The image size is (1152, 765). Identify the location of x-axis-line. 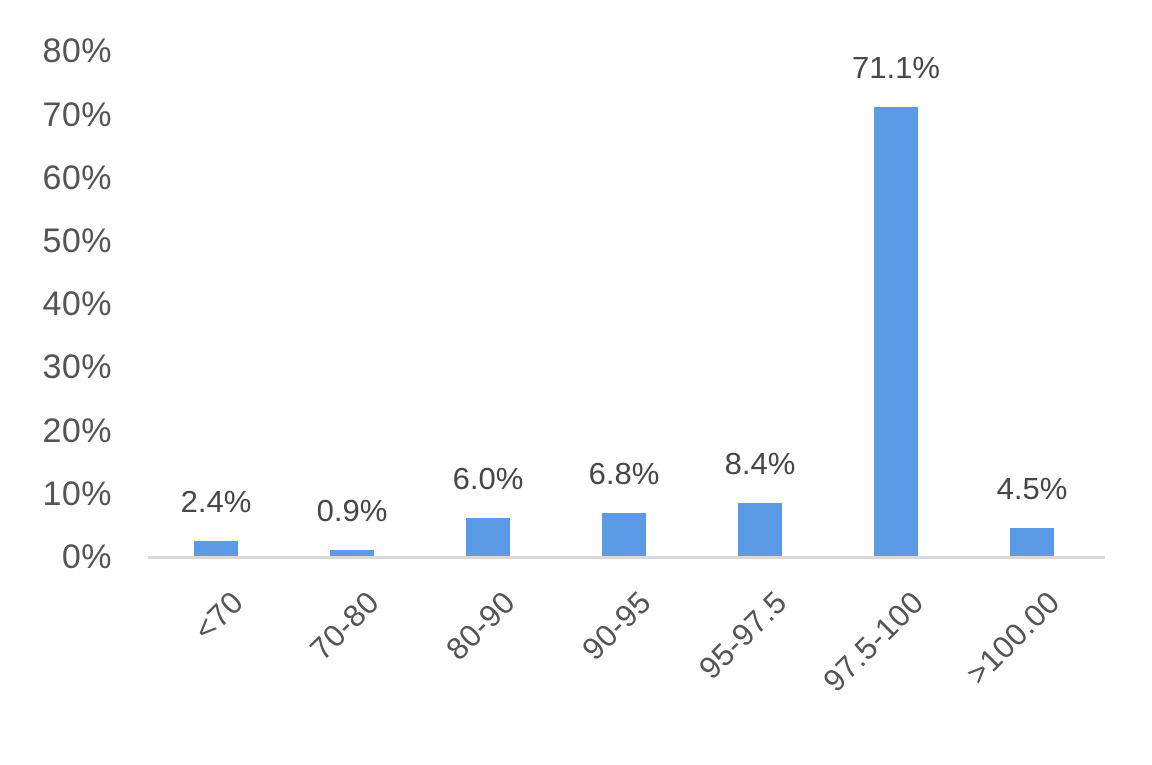
(626, 557).